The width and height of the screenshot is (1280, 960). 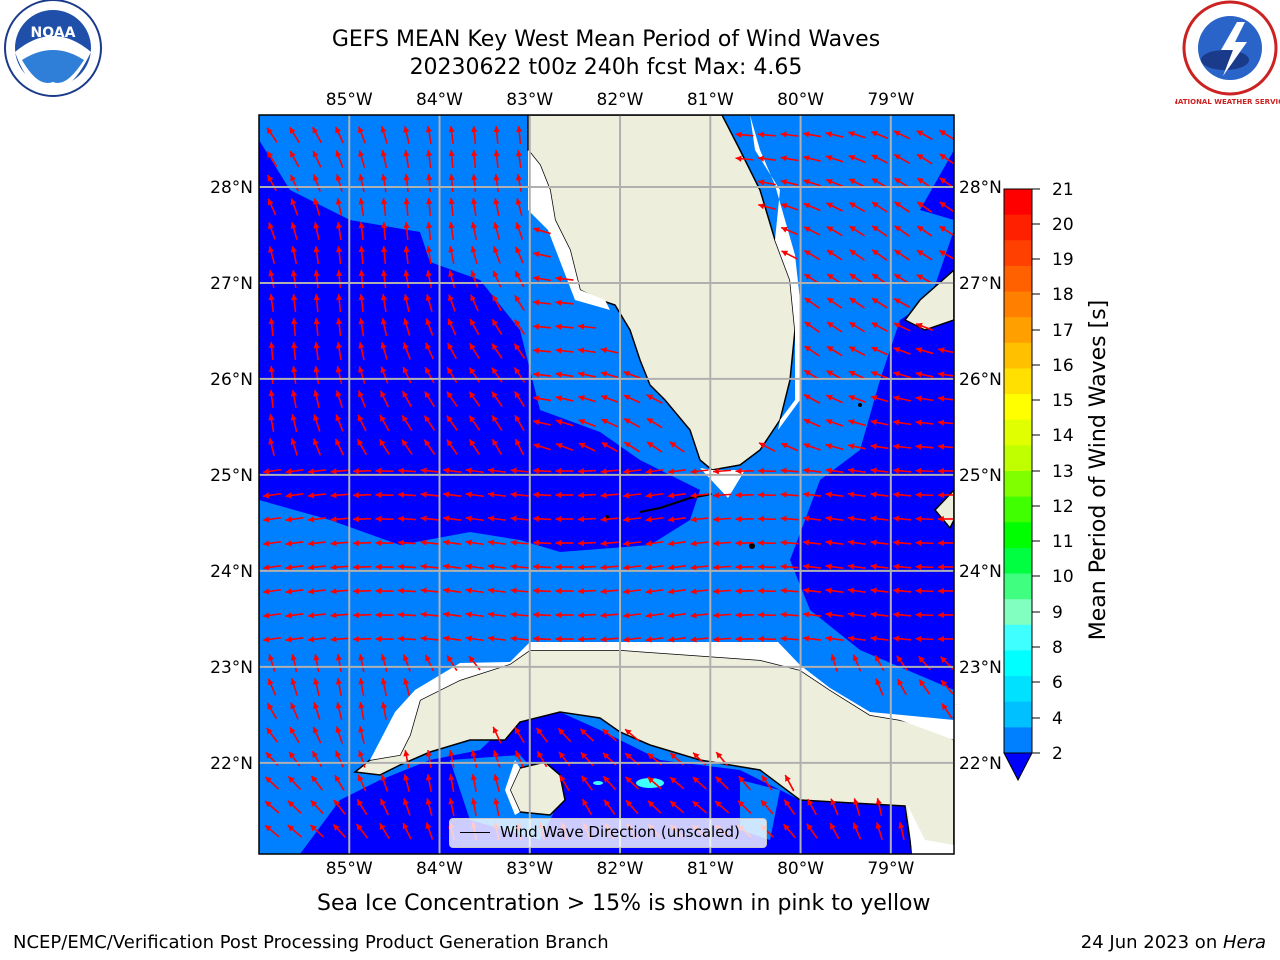 I want to click on lon-tick-label-top: 81°W, so click(x=710, y=100).